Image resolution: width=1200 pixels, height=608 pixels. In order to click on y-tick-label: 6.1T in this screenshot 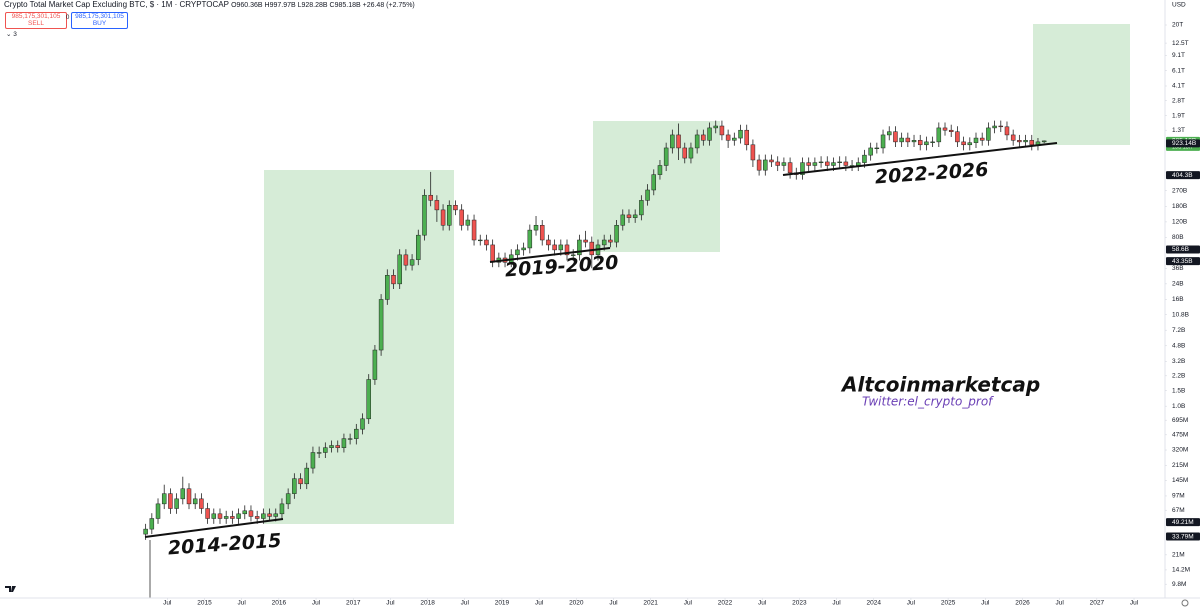, I will do `click(1178, 70)`.